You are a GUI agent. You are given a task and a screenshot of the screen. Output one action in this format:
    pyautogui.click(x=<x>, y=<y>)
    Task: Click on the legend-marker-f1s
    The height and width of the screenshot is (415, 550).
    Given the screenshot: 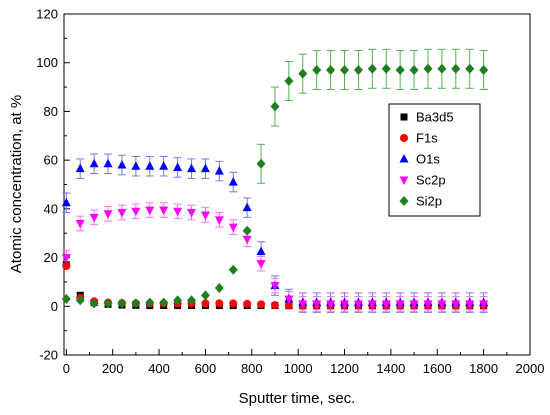 What is the action you would take?
    pyautogui.click(x=404, y=138)
    